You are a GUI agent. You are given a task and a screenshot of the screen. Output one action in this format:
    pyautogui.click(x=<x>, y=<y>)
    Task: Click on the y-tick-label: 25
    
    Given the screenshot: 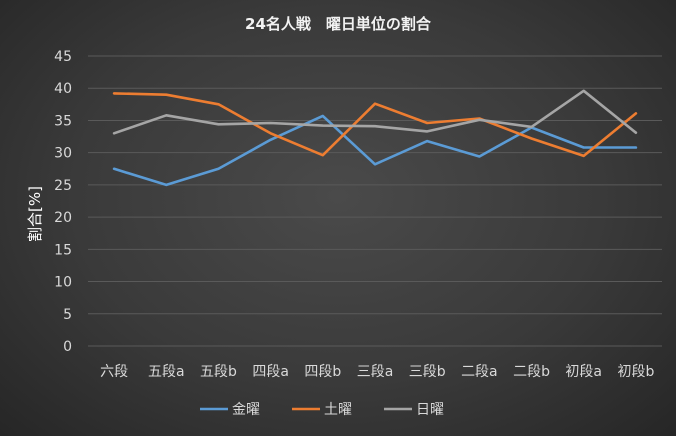 What is the action you would take?
    pyautogui.click(x=63, y=186)
    